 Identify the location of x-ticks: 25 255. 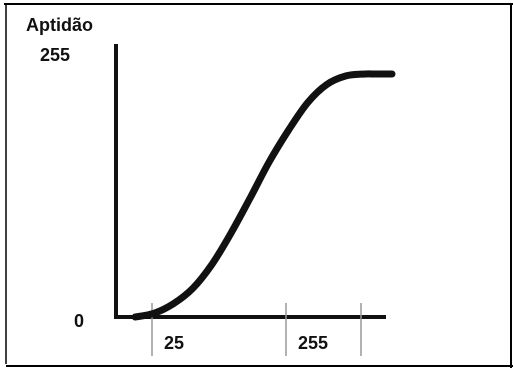
(256, 329).